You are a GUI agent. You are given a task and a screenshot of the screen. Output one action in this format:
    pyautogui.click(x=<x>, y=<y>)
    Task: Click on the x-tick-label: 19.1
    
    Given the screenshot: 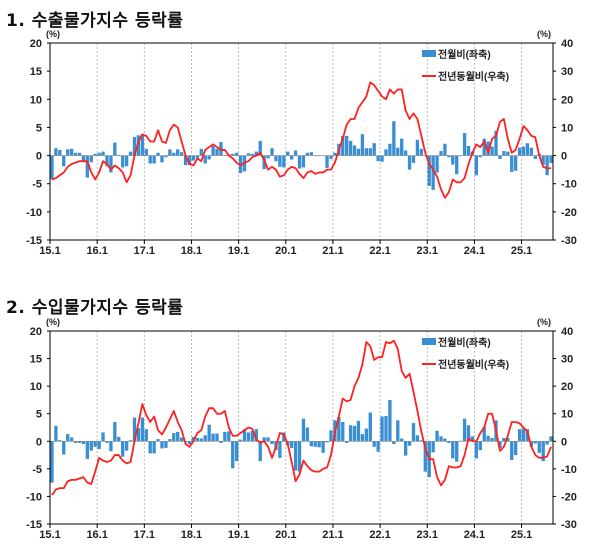 What is the action you would take?
    pyautogui.click(x=238, y=535)
    